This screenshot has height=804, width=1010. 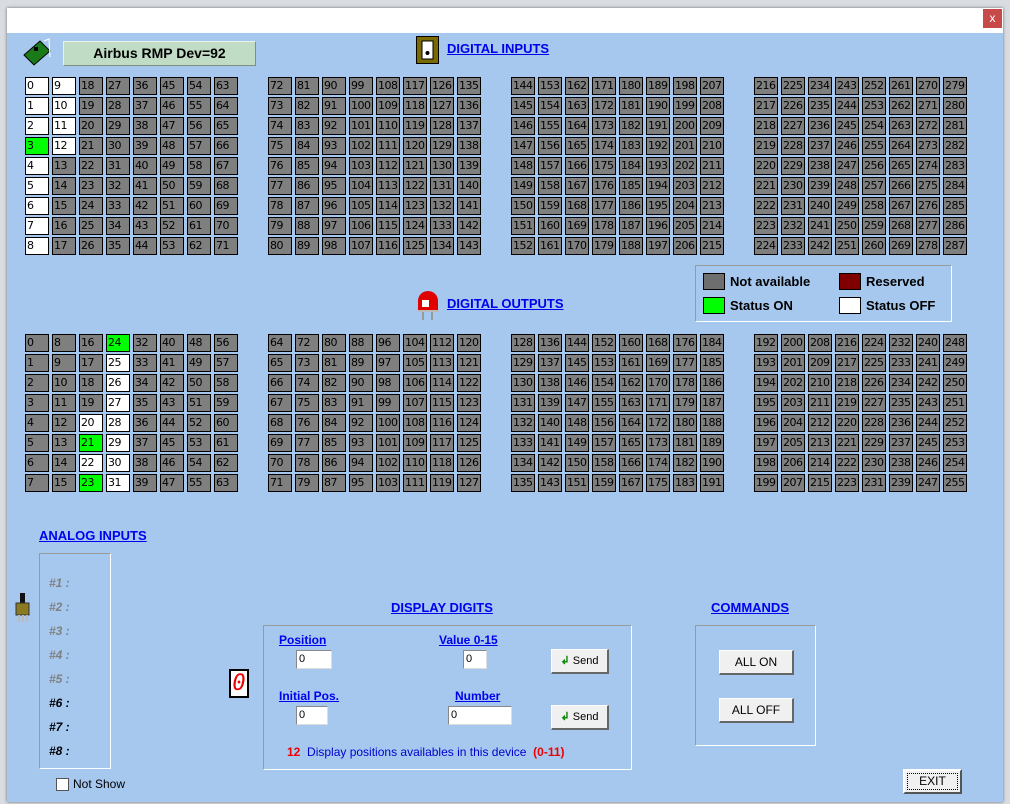 I want to click on digital-input-cell: 33, so click(x=118, y=206).